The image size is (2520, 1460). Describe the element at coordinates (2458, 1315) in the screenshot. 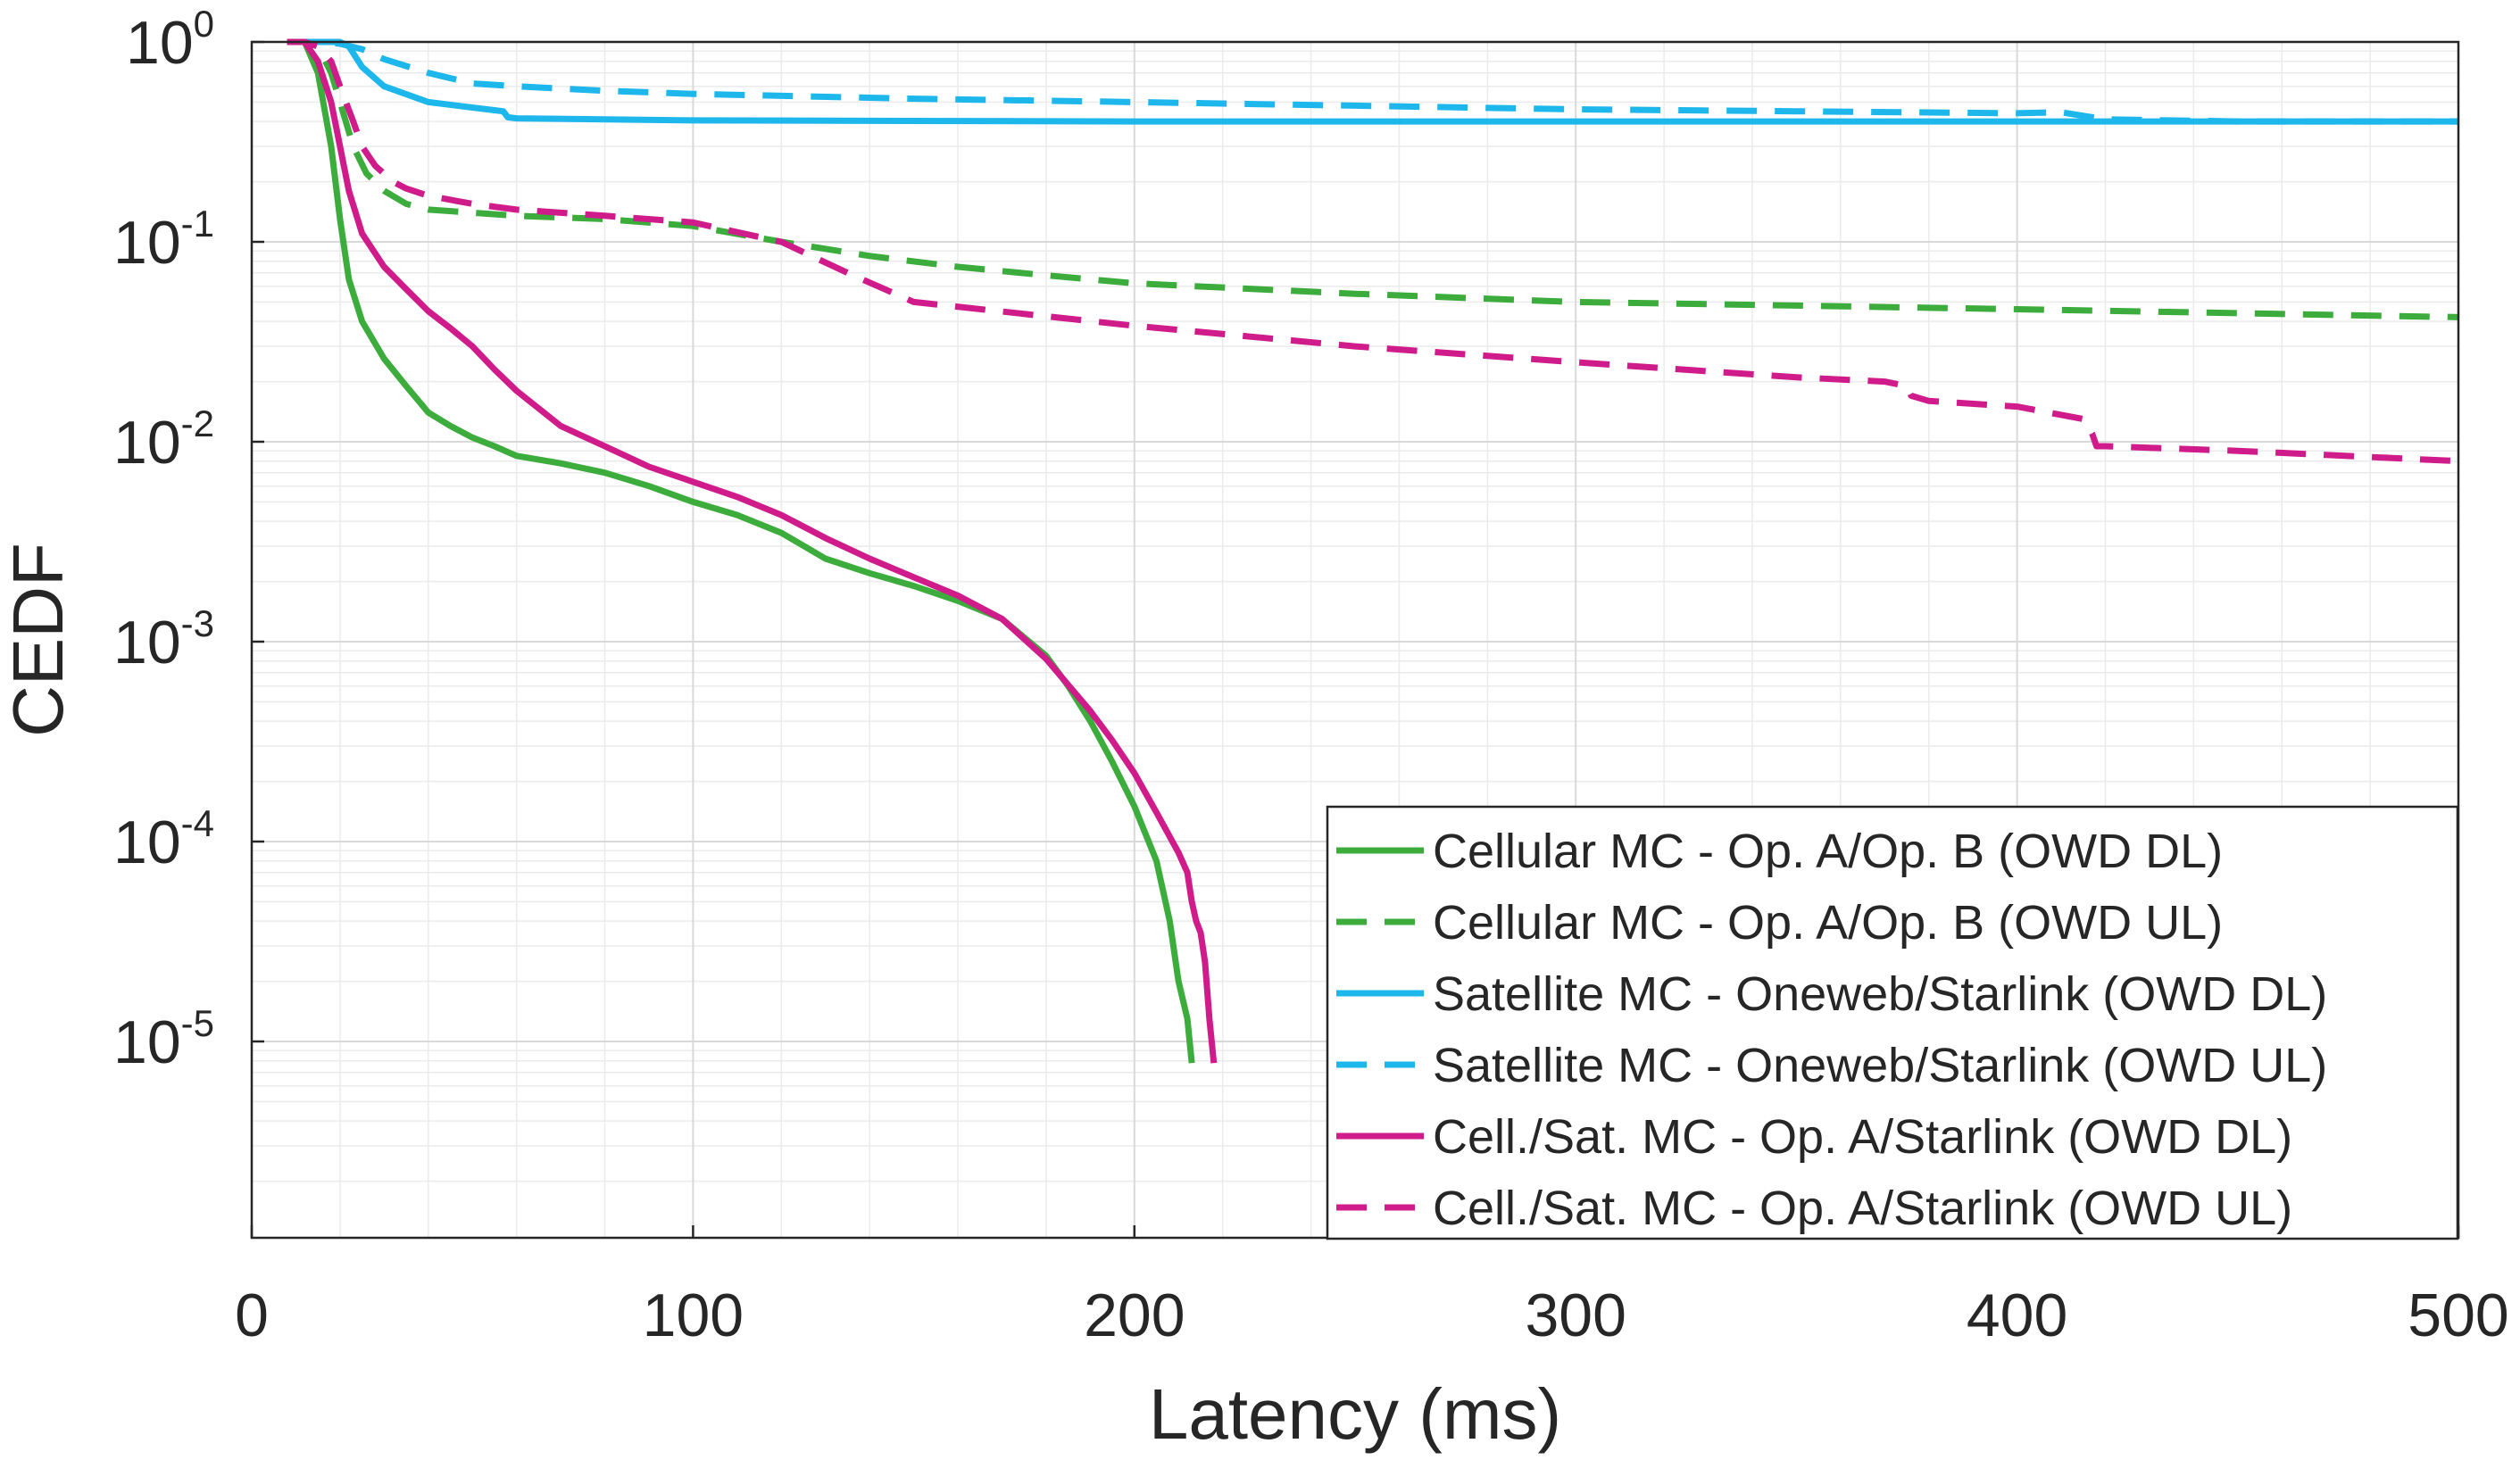

I see `x-tick-label: 500` at that location.